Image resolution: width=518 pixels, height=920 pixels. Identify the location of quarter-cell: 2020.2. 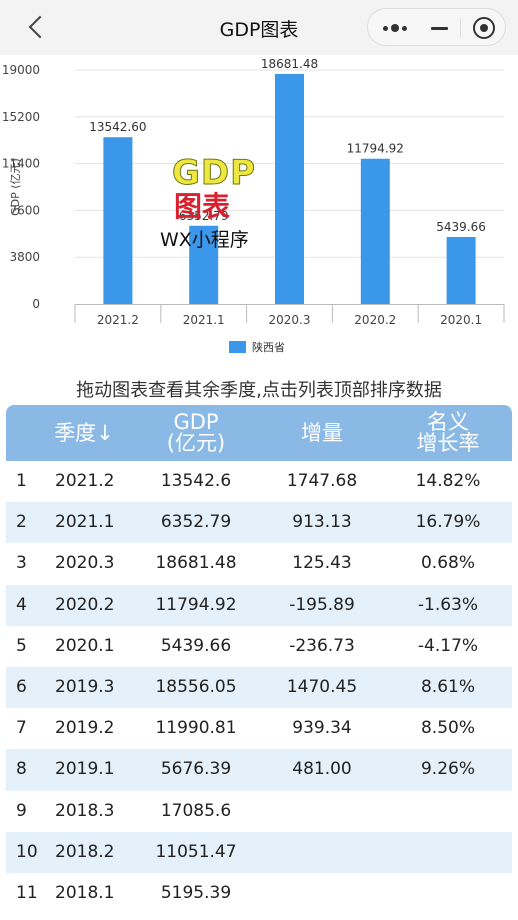
(85, 604).